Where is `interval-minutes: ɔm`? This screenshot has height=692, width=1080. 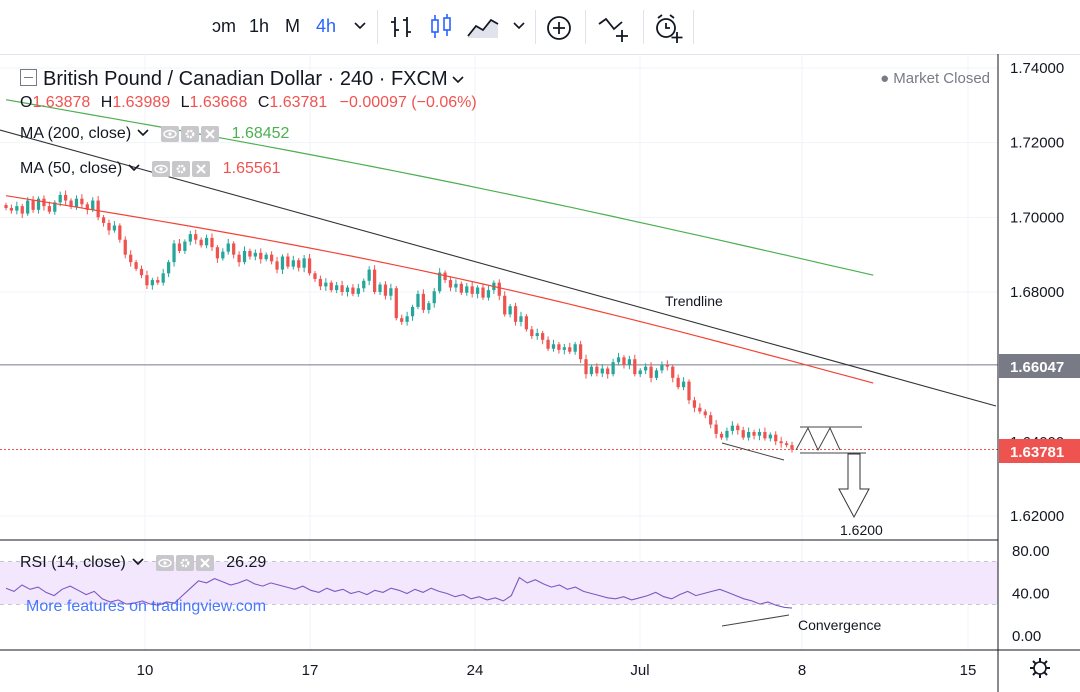
interval-minutes: ɔm is located at coordinates (224, 26).